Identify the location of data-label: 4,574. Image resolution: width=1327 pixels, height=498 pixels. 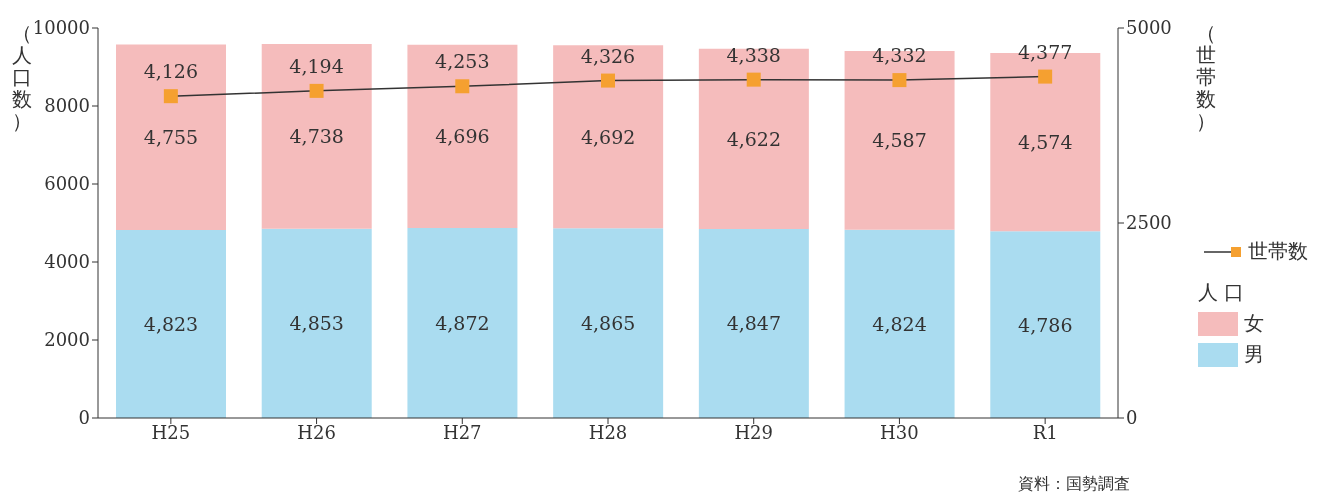
(1045, 142).